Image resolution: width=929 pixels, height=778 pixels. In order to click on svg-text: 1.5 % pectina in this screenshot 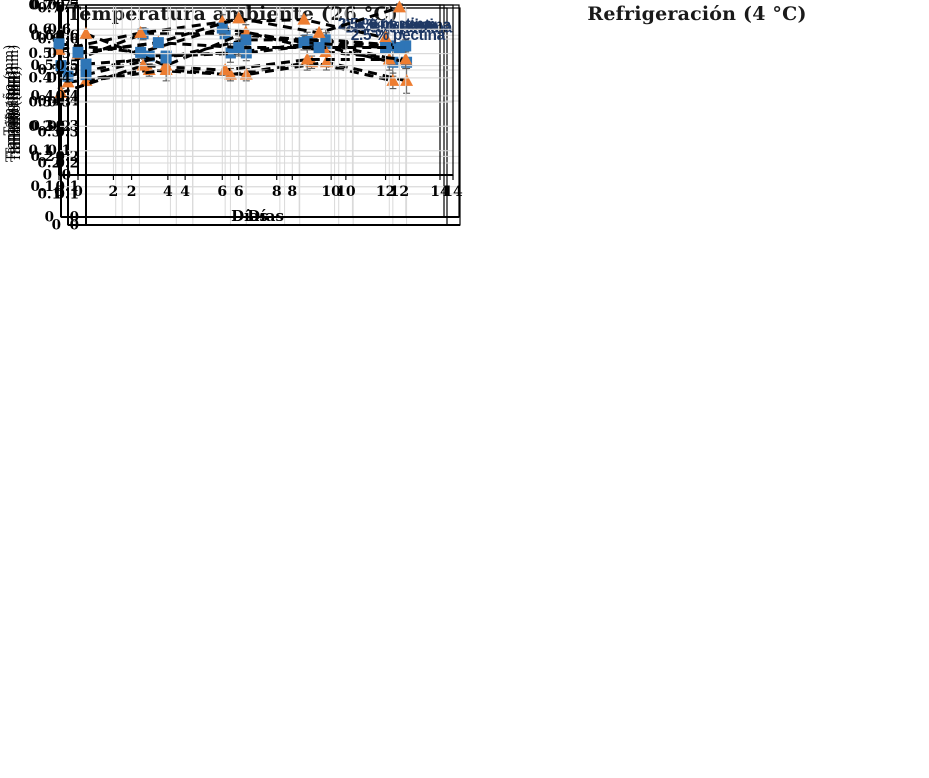, I will do `click(392, 27)`.